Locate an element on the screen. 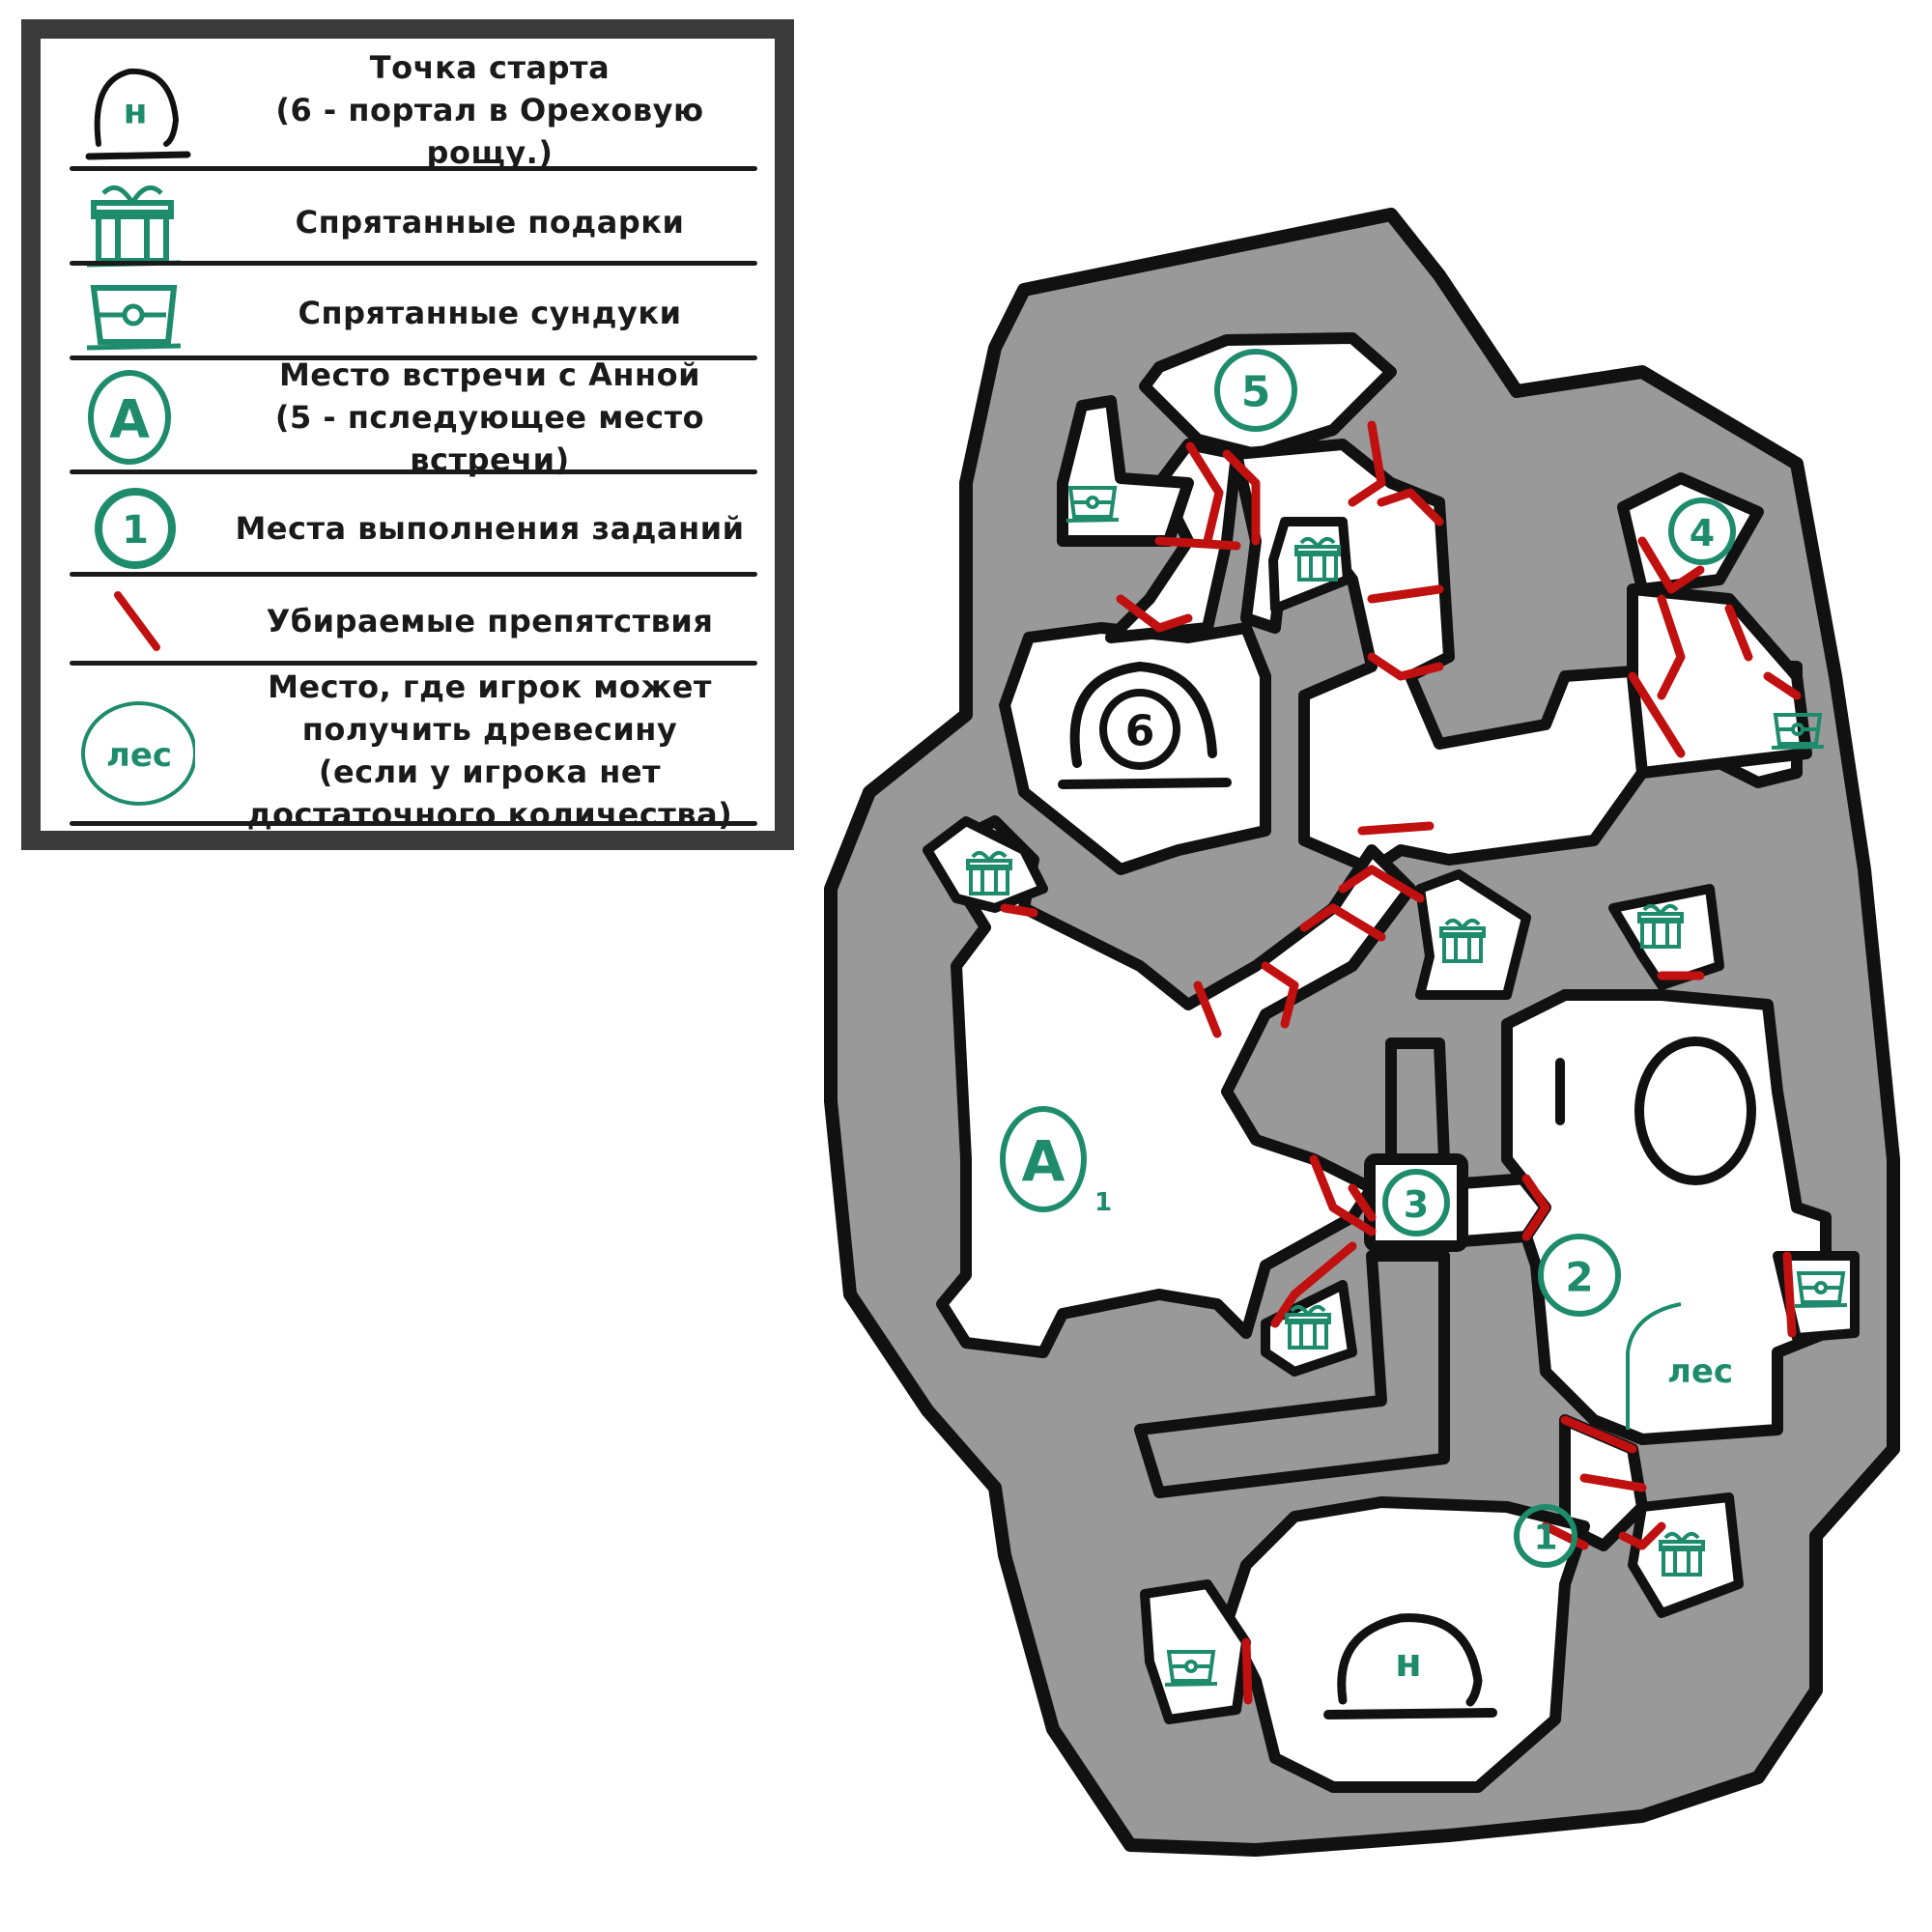 The image size is (1932, 1932). legend-item-chests: Спрятанные сундуки is located at coordinates (408, 313).